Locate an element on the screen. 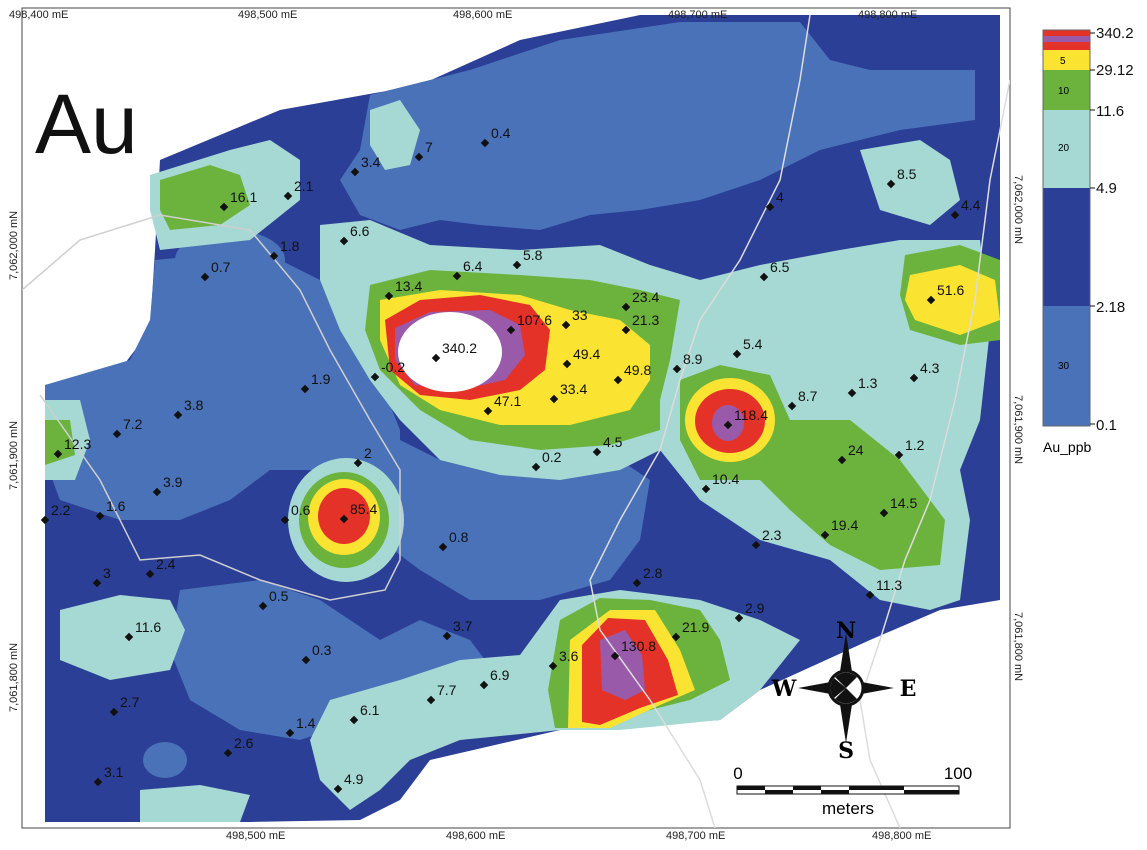 The image size is (1147, 850). sample-value: 33.4 is located at coordinates (573, 389).